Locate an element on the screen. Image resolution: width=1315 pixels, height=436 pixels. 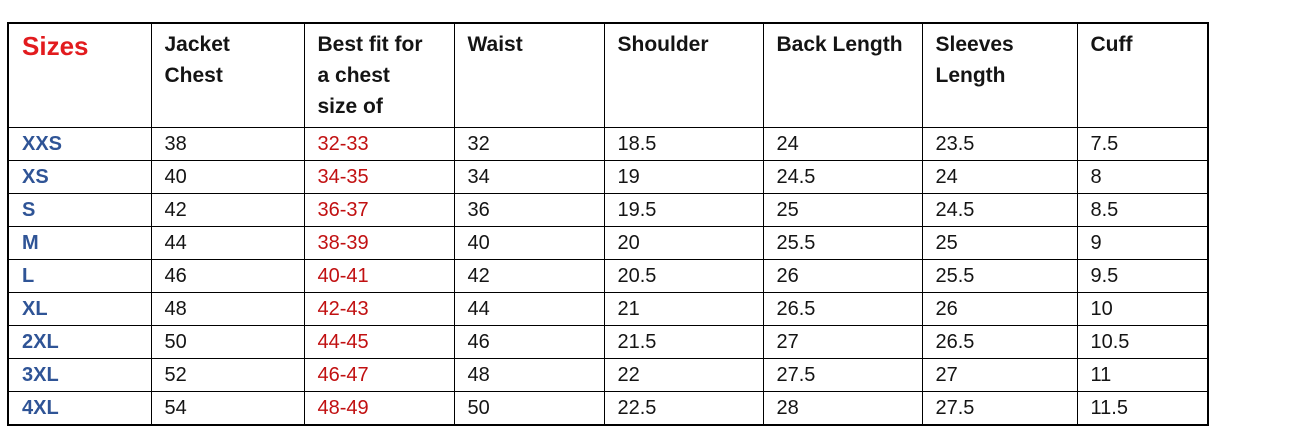
best-fit-cell: 36-37 is located at coordinates (379, 210).